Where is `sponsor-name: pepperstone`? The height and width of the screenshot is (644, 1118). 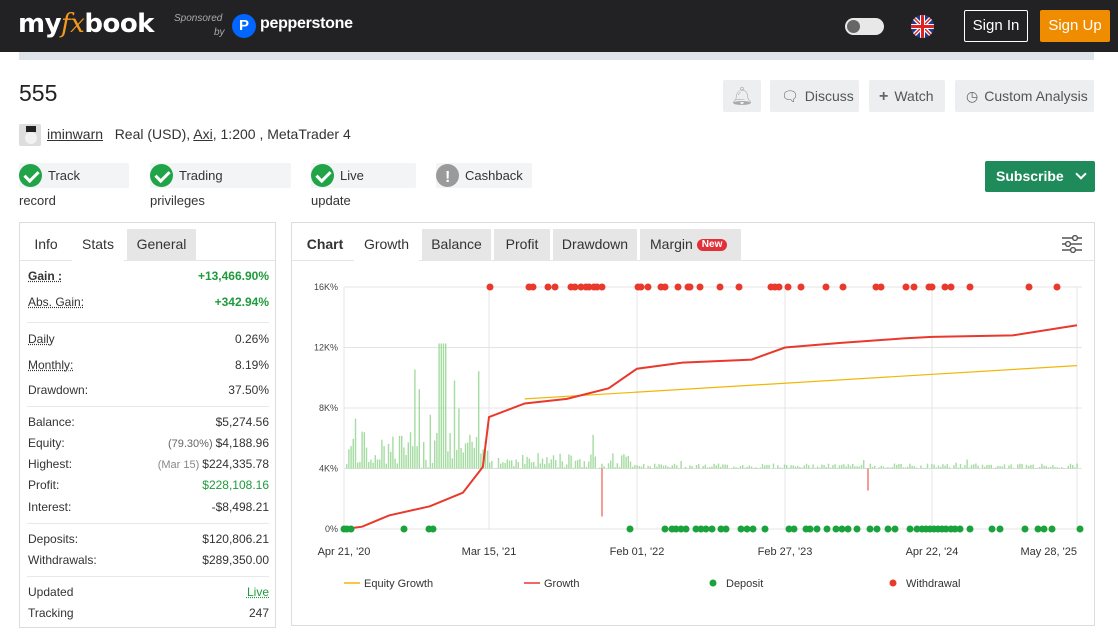
sponsor-name: pepperstone is located at coordinates (306, 23).